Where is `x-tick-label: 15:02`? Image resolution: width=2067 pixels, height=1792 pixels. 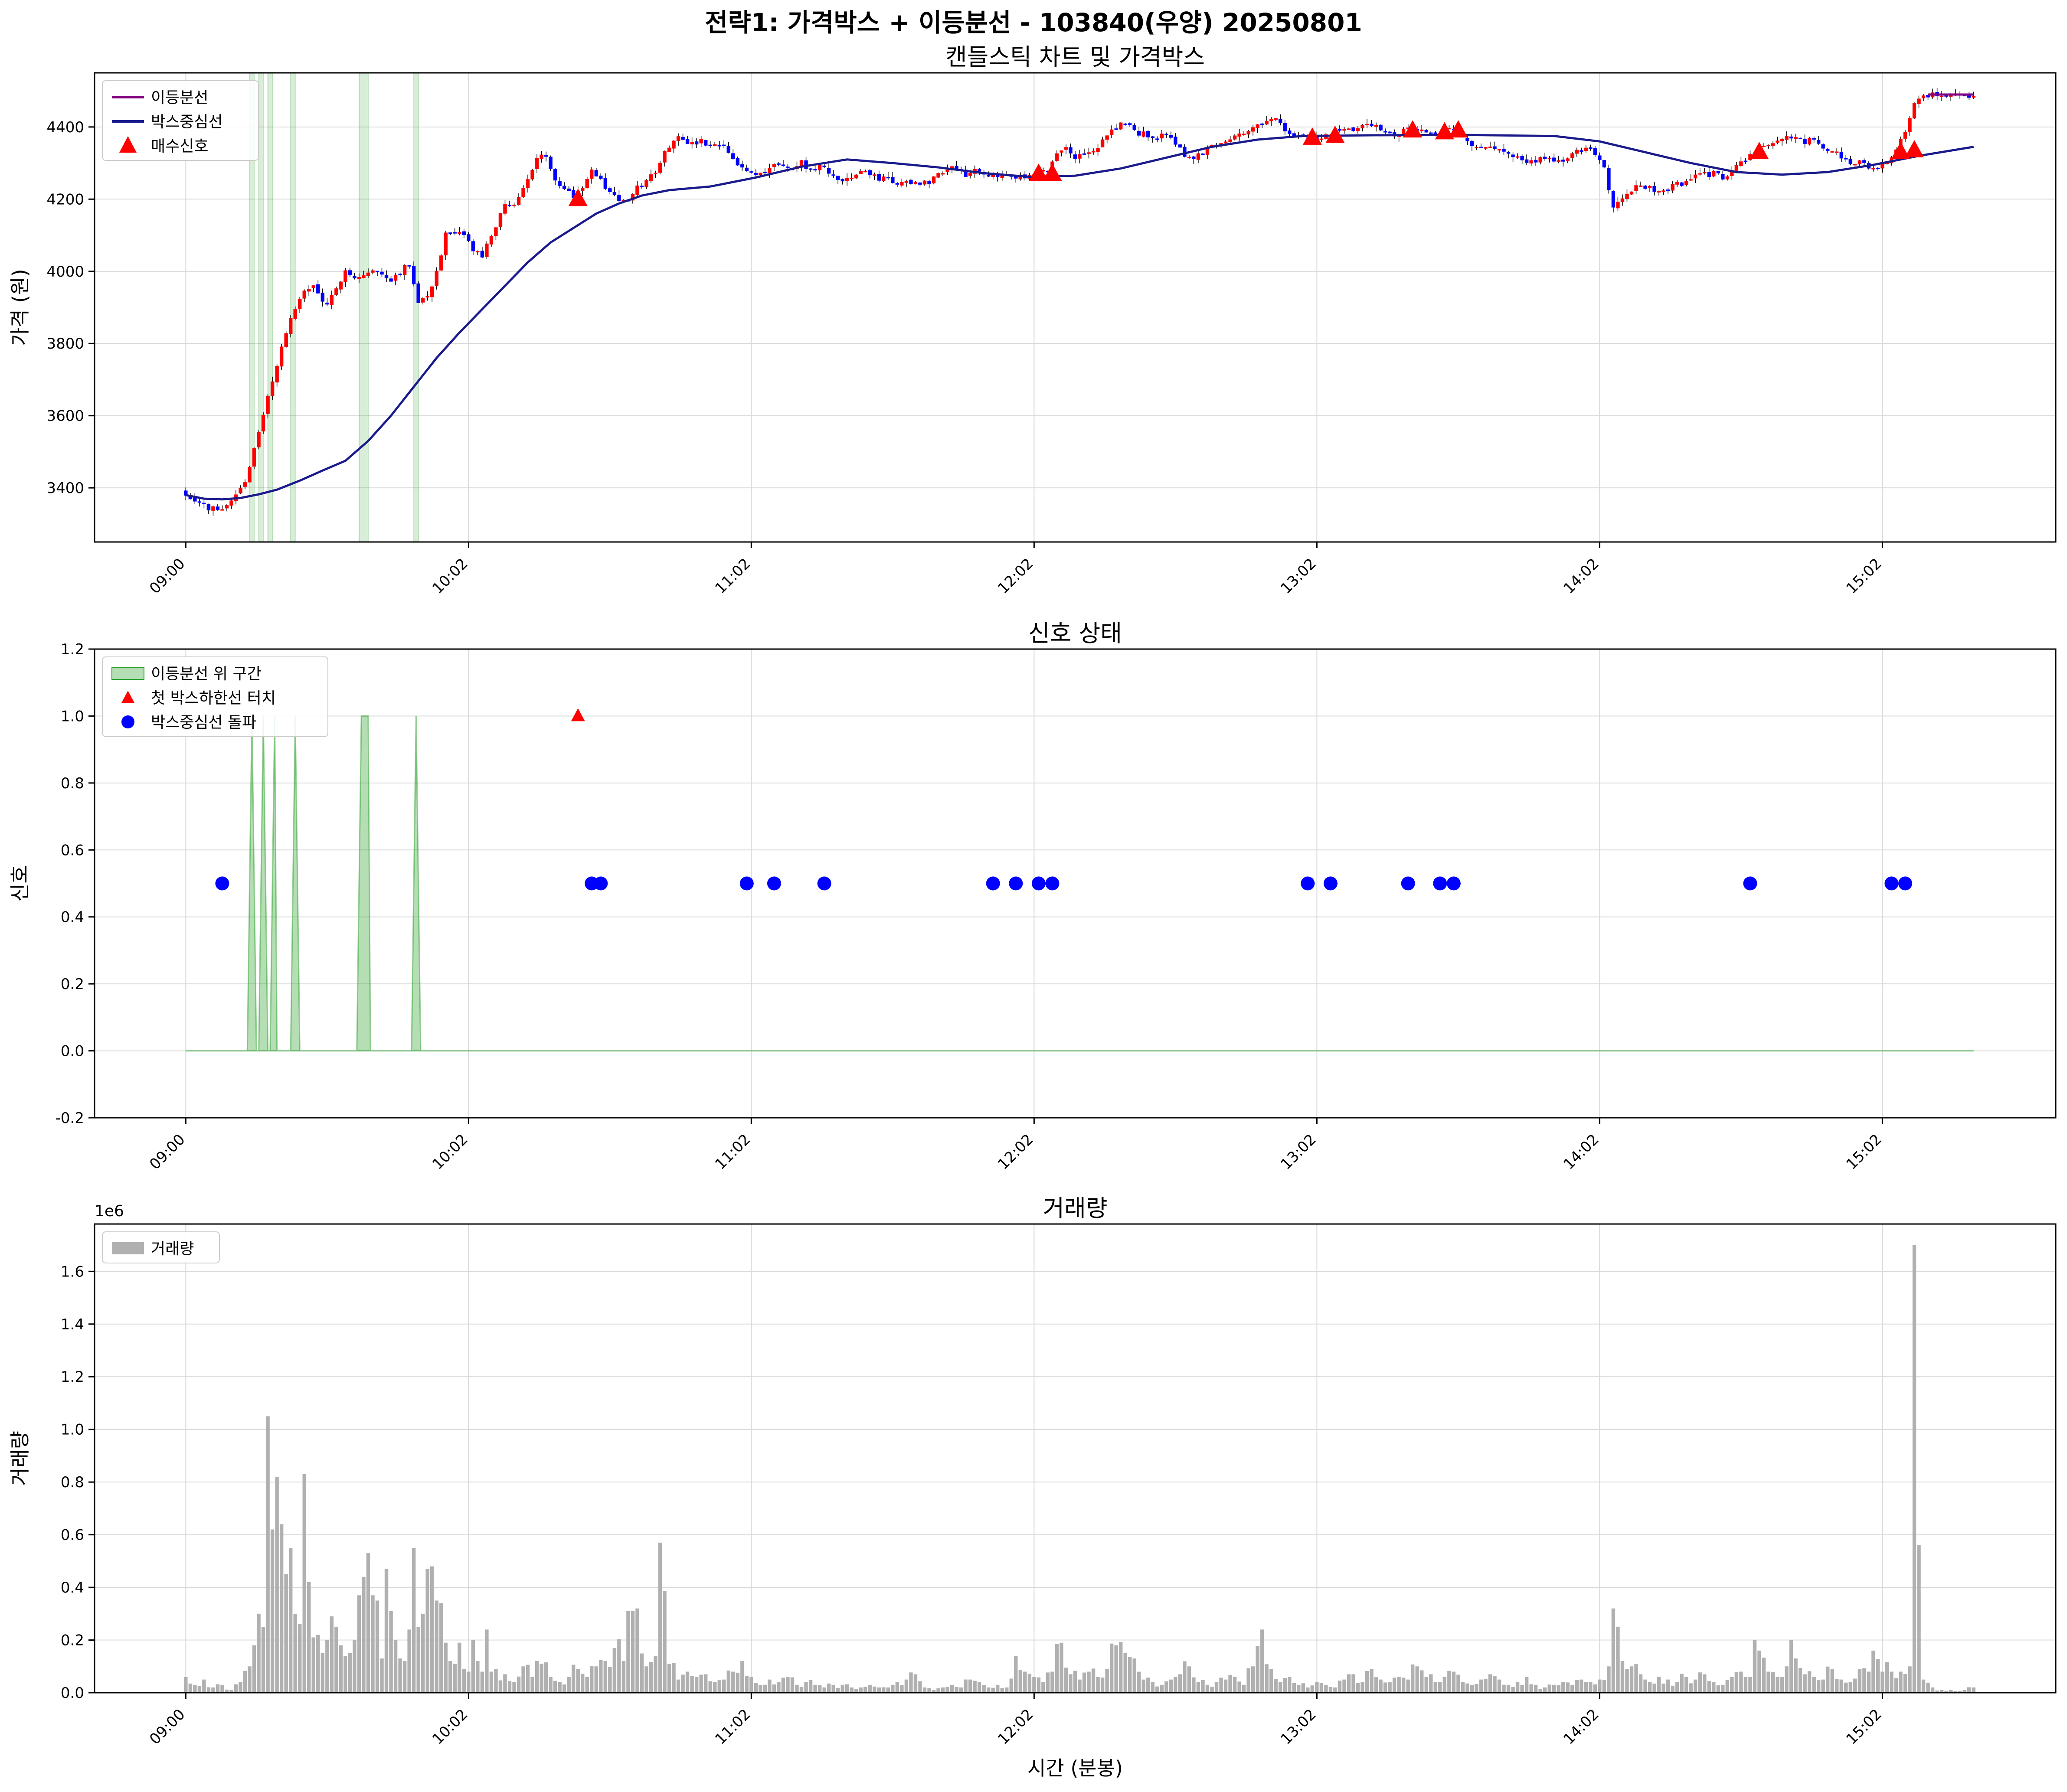 x-tick-label: 15:02 is located at coordinates (1864, 1152).